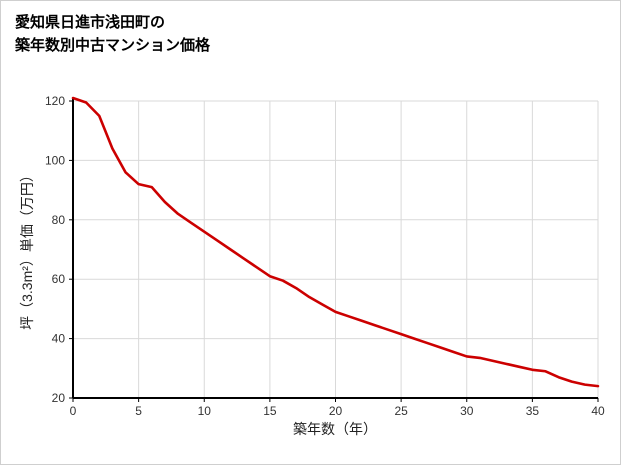 This screenshot has width=621, height=465. I want to click on y-tick-label: 40, so click(59, 339).